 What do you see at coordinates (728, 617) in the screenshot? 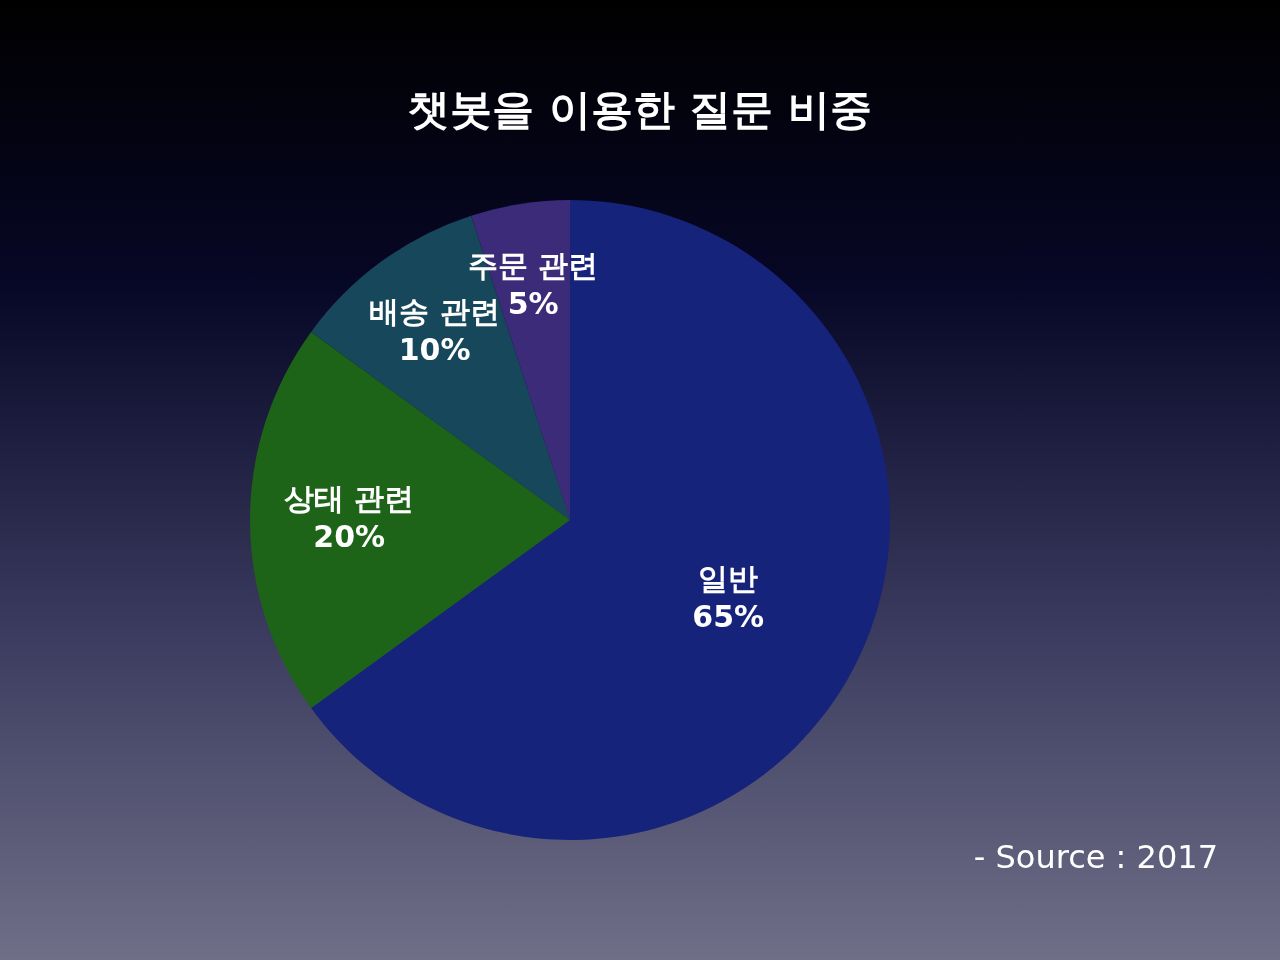
I see `data-label: 65%` at bounding box center [728, 617].